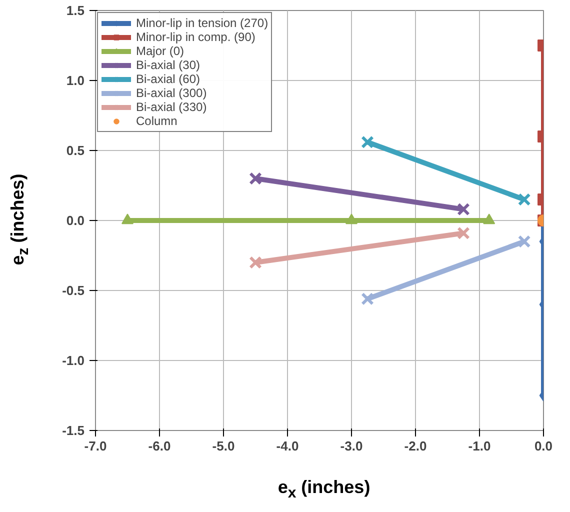 The image size is (570, 512). Describe the element at coordinates (160, 51) in the screenshot. I see `legend-label: Major (0)` at that location.